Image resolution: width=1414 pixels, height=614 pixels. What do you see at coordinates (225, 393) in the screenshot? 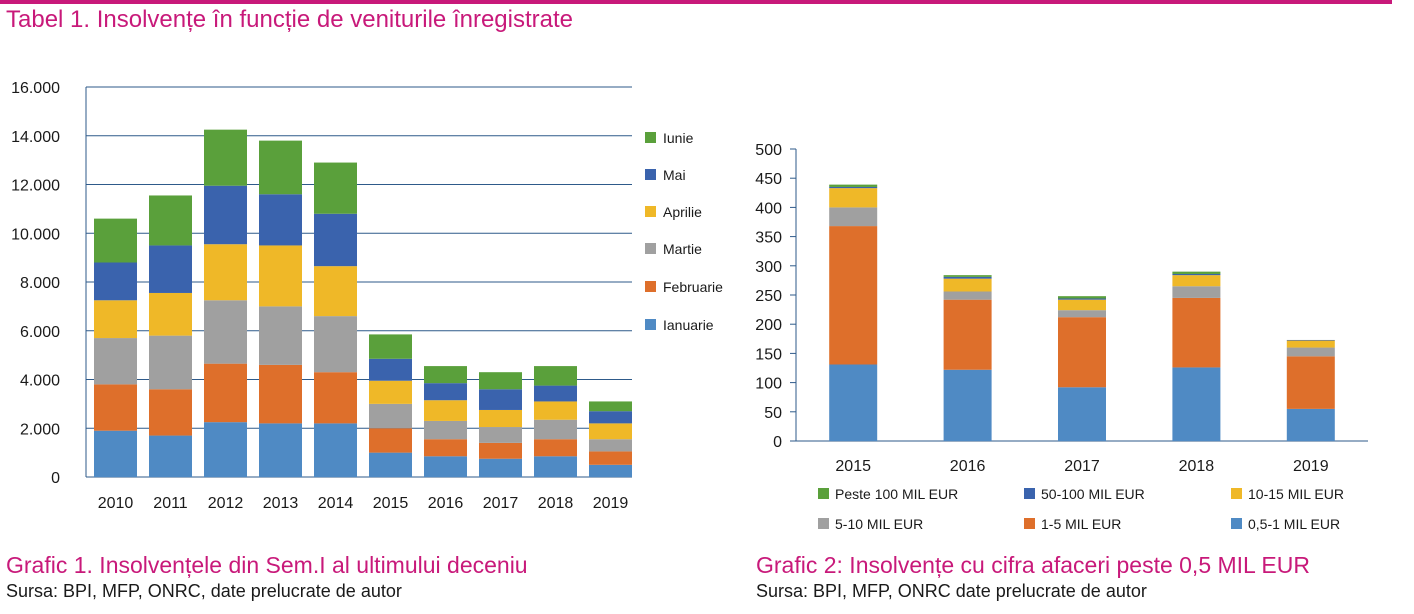
I see `chart1-bar-februarie-2012` at bounding box center [225, 393].